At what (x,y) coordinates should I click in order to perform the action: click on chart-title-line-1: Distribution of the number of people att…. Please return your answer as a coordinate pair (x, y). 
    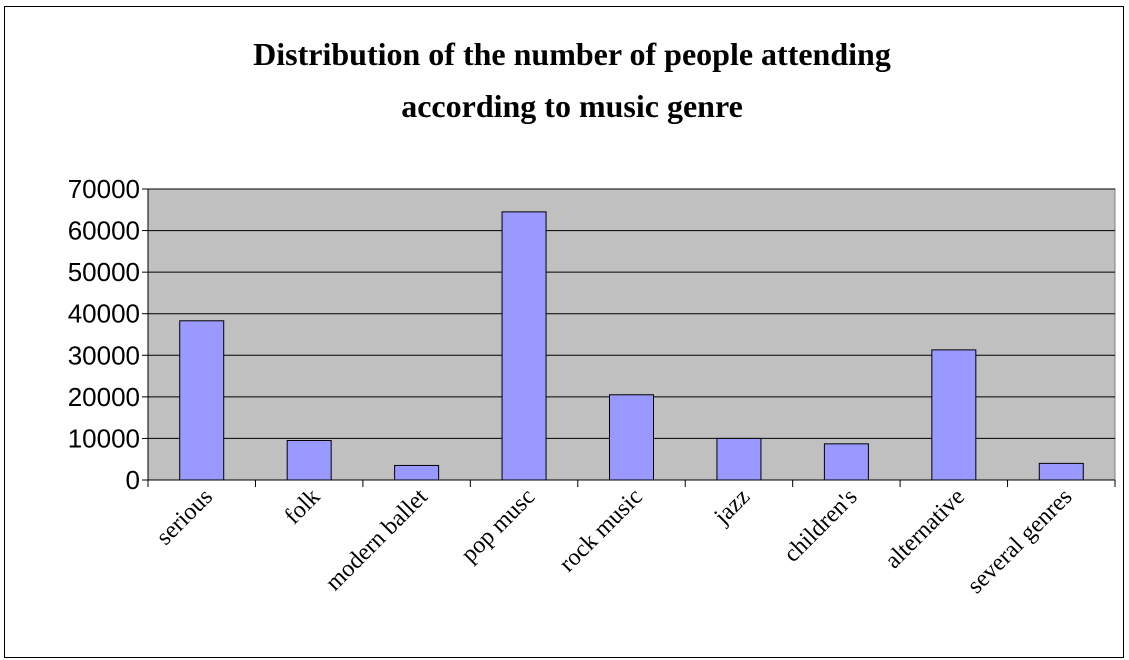
    Looking at the image, I should click on (572, 54).